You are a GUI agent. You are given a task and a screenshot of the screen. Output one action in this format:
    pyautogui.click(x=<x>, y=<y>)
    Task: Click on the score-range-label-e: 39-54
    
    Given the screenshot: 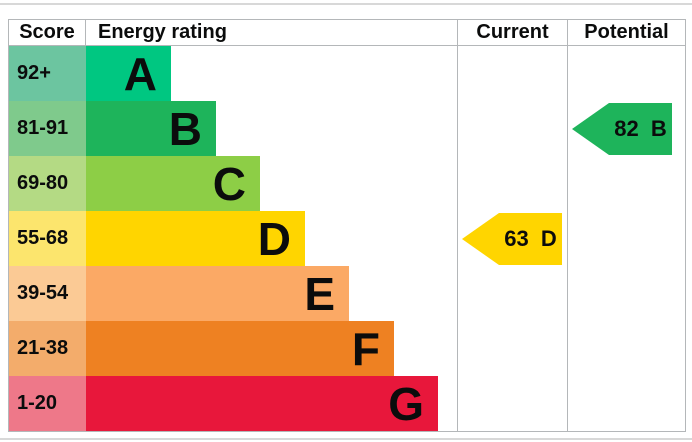 What is the action you would take?
    pyautogui.click(x=47, y=293)
    